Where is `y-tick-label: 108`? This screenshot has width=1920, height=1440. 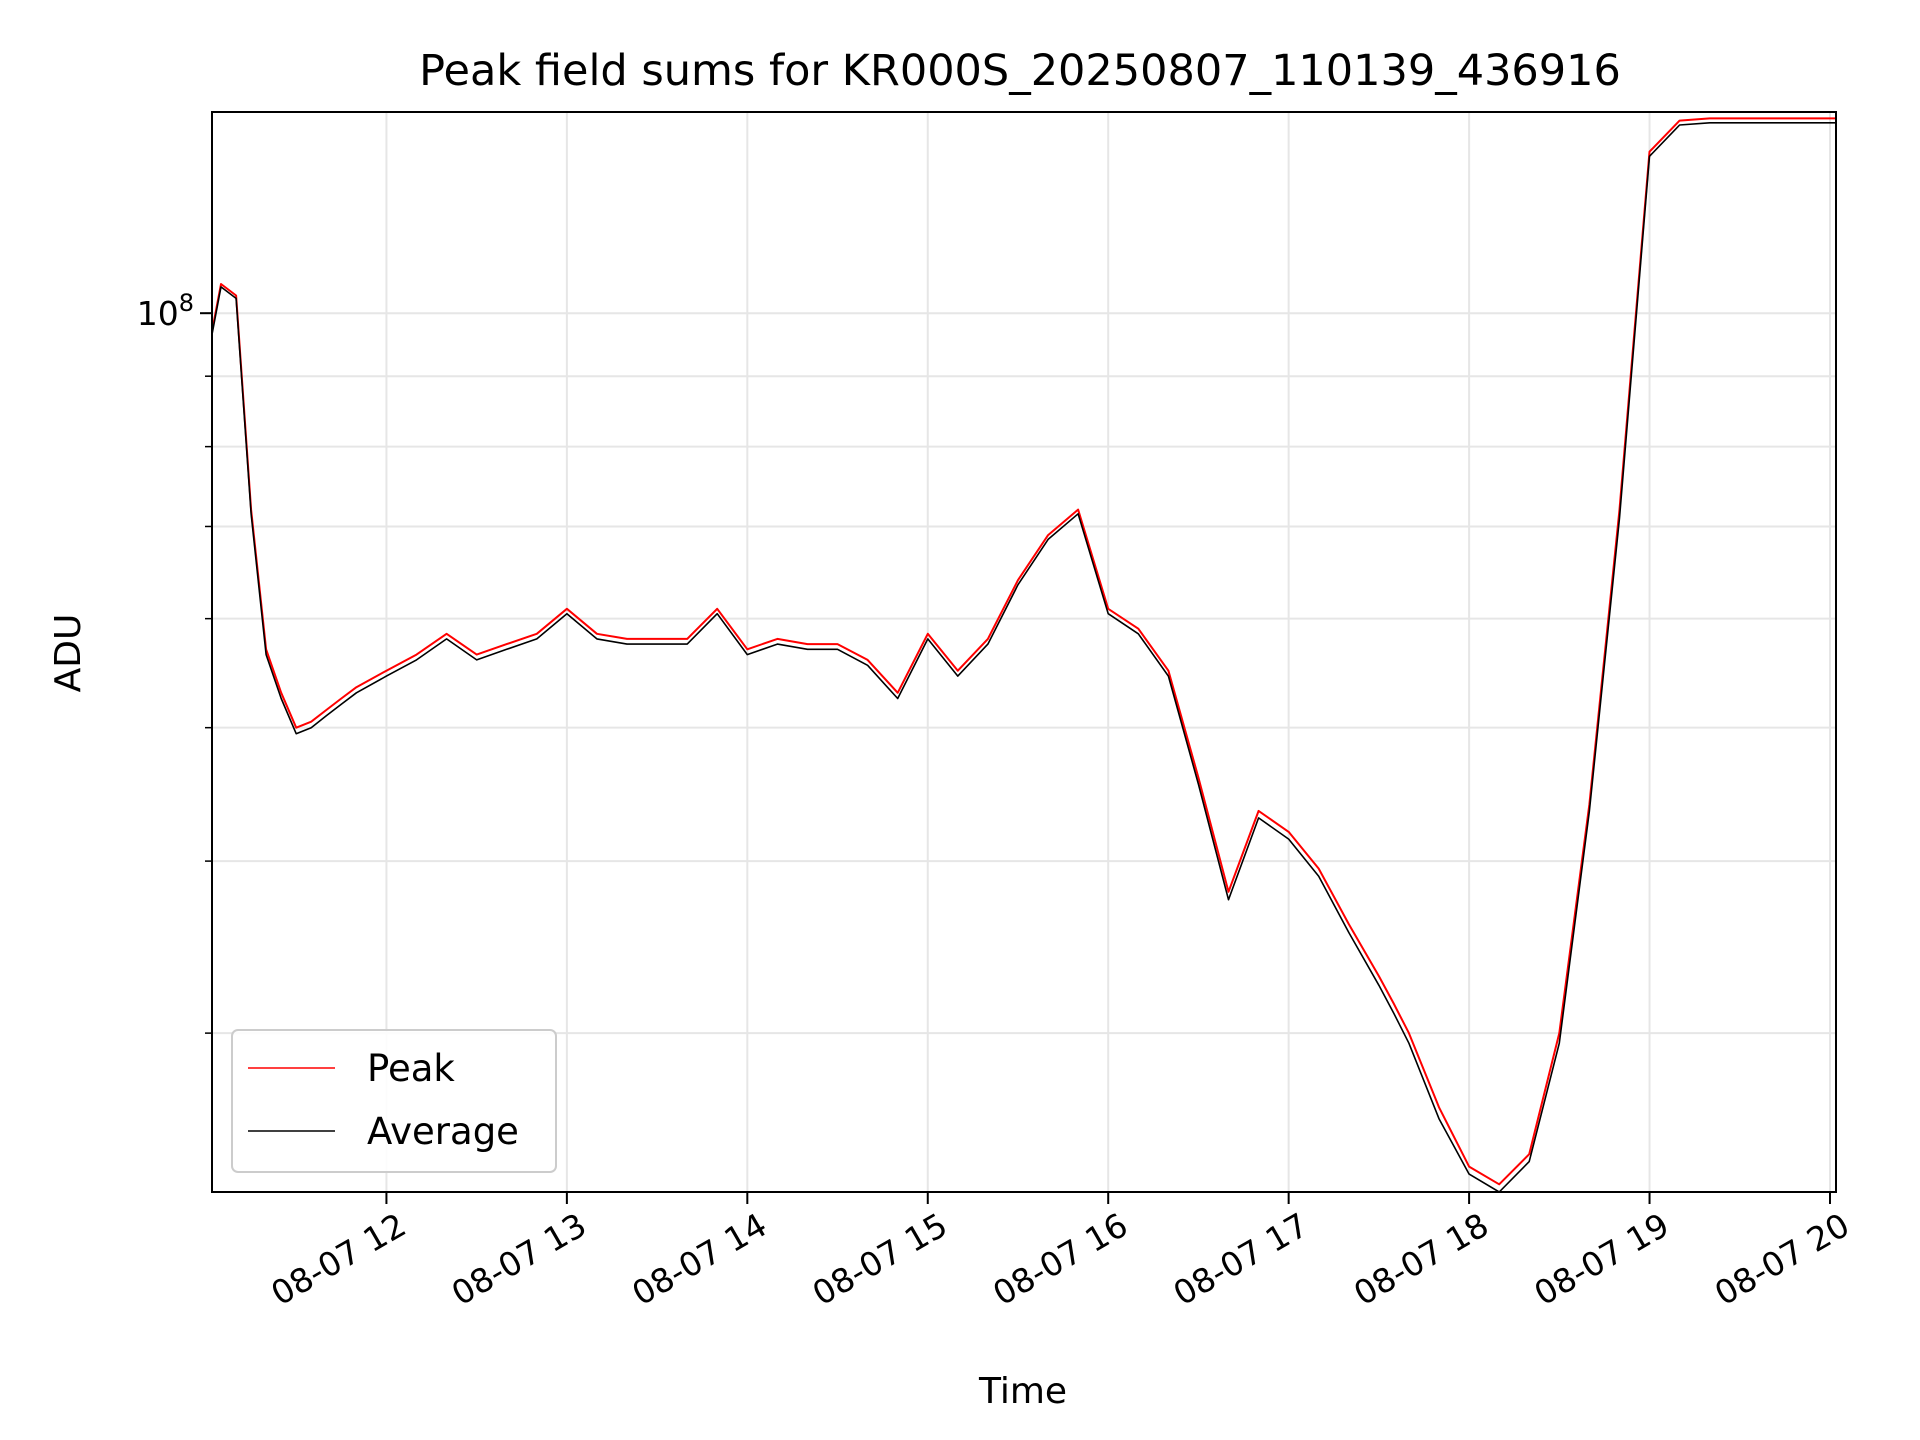
y-tick-label: 108 is located at coordinates (165, 311).